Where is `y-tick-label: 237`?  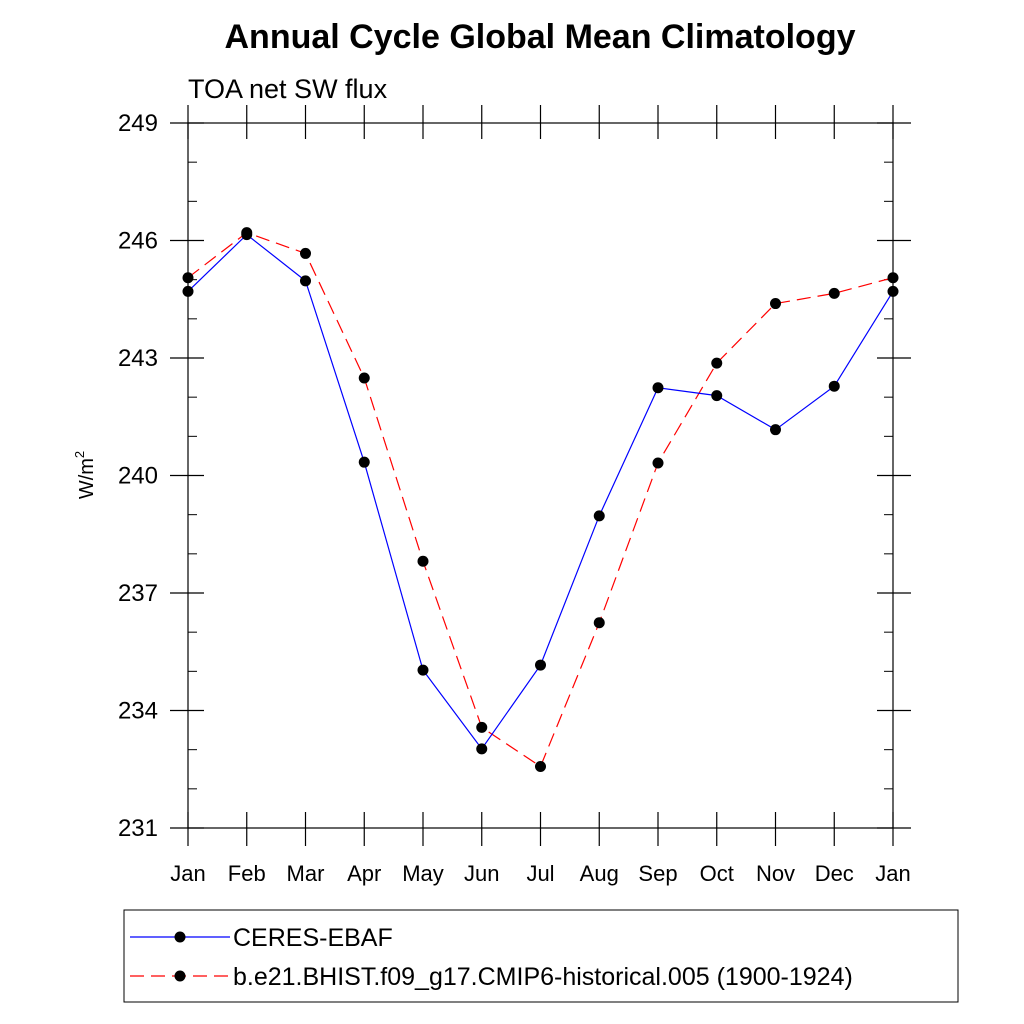
y-tick-label: 237 is located at coordinates (138, 593).